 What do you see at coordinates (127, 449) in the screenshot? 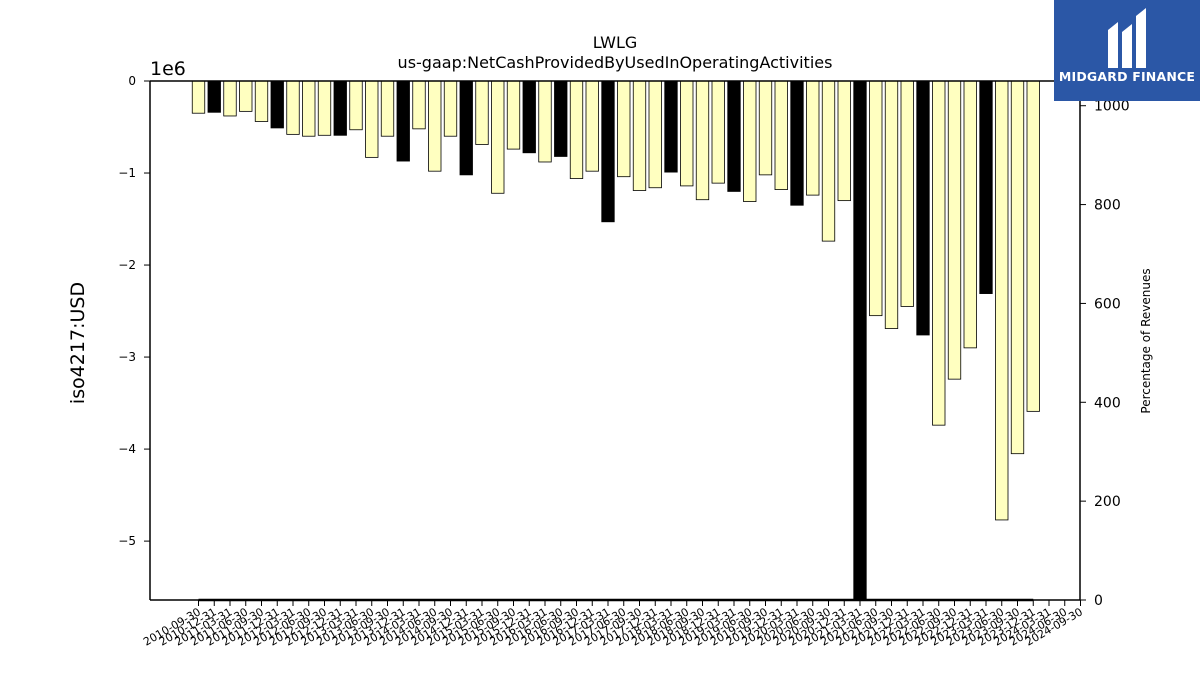
I see `y-tick-label: −4` at bounding box center [127, 449].